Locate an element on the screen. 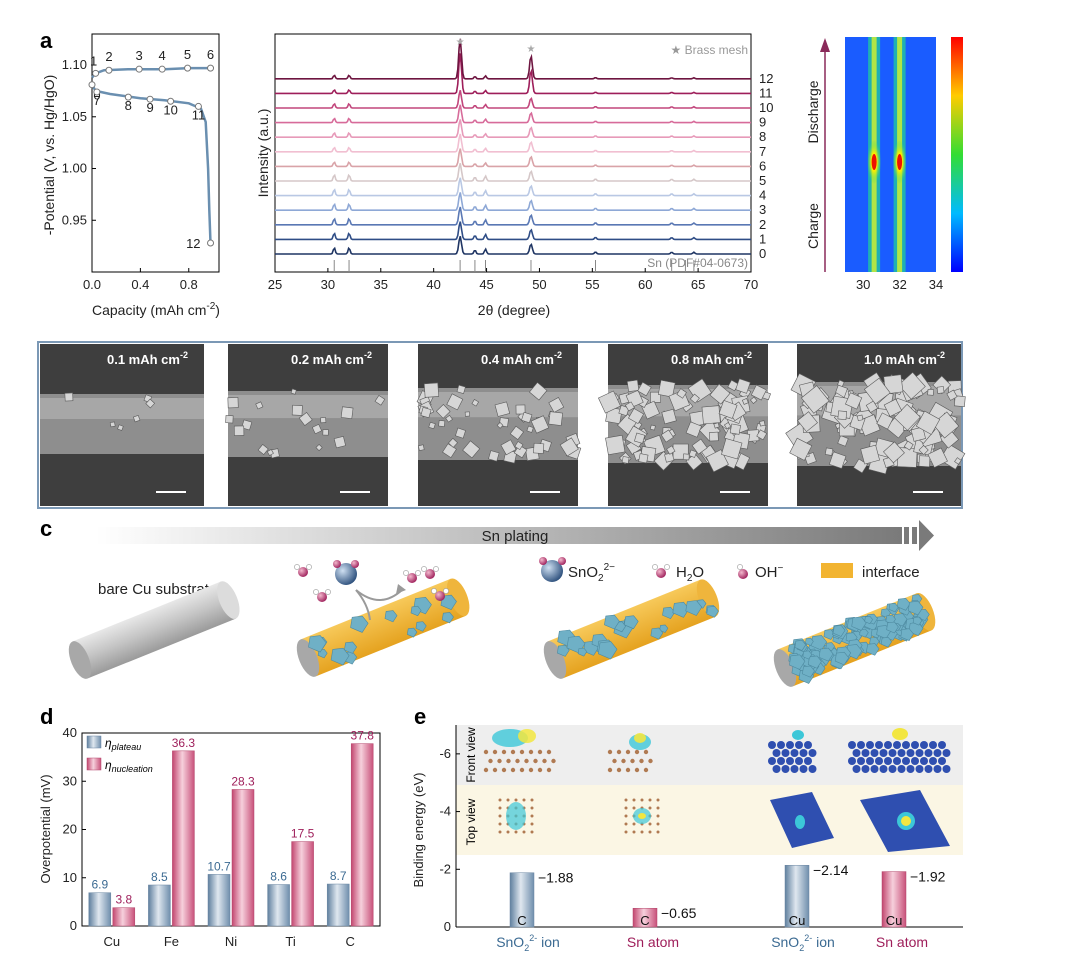 Image resolution: width=1080 pixels, height=971 pixels. water-molecule-icon is located at coordinates (412, 578).